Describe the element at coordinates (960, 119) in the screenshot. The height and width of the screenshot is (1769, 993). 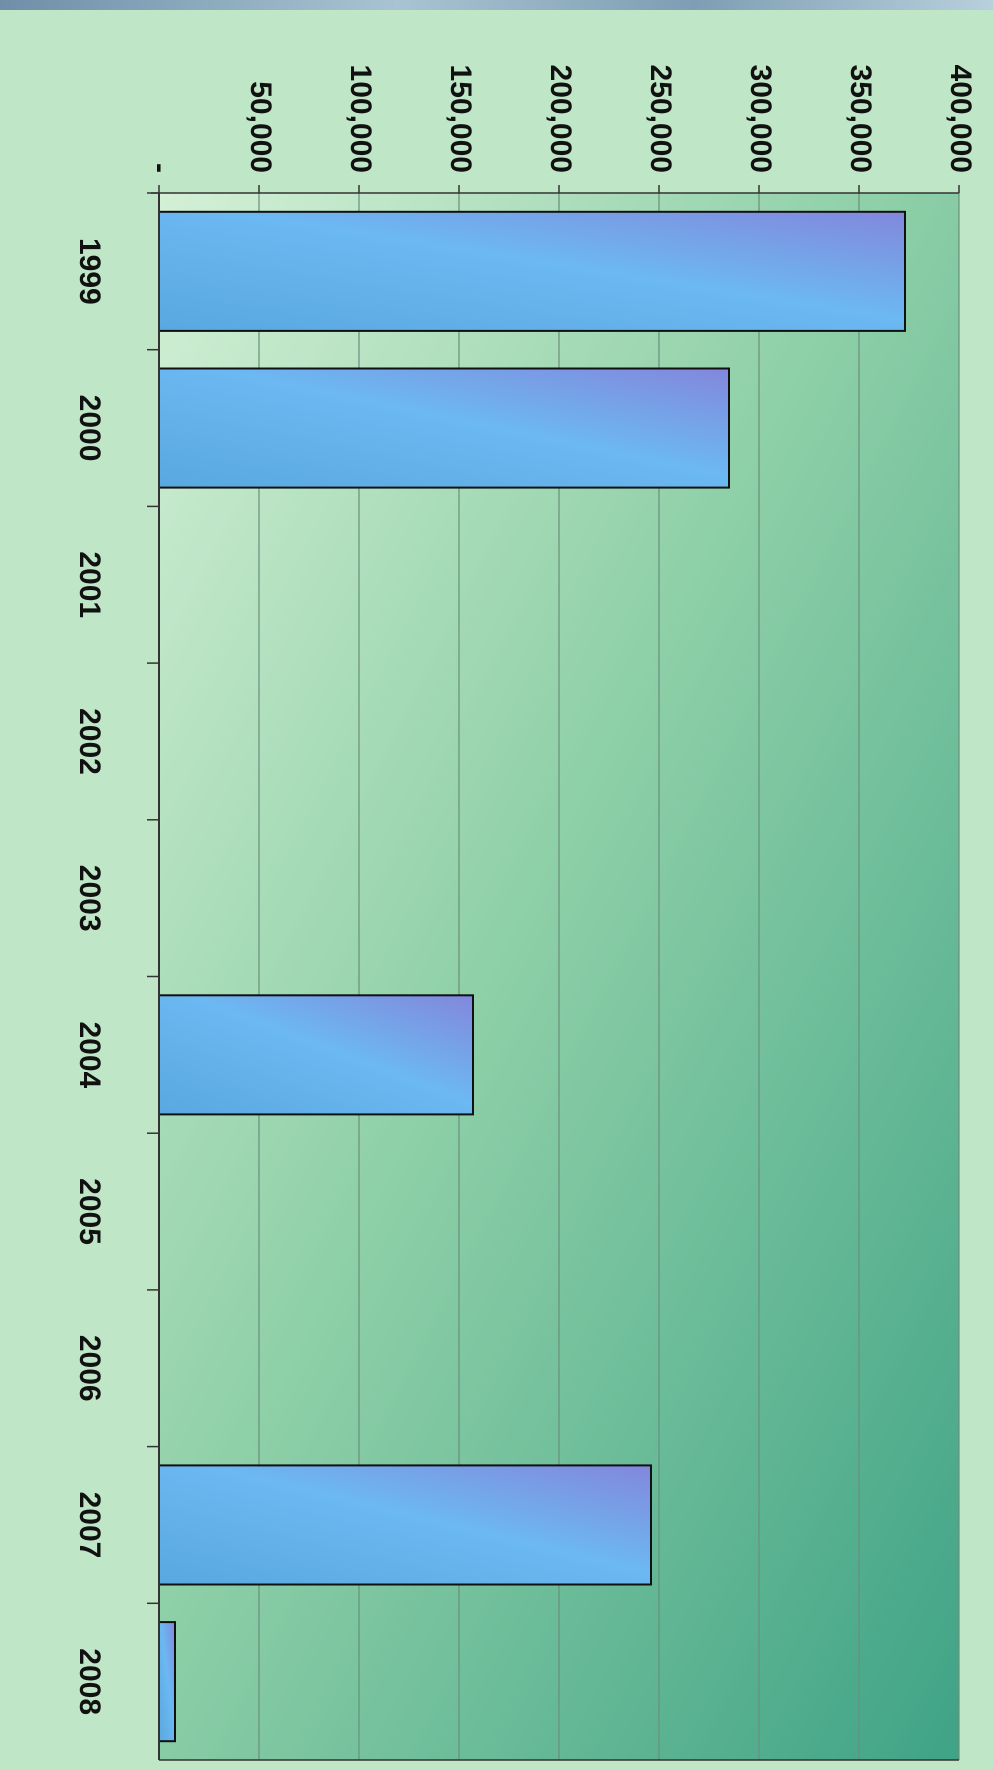
I see `value-tick-label: 400,000` at that location.